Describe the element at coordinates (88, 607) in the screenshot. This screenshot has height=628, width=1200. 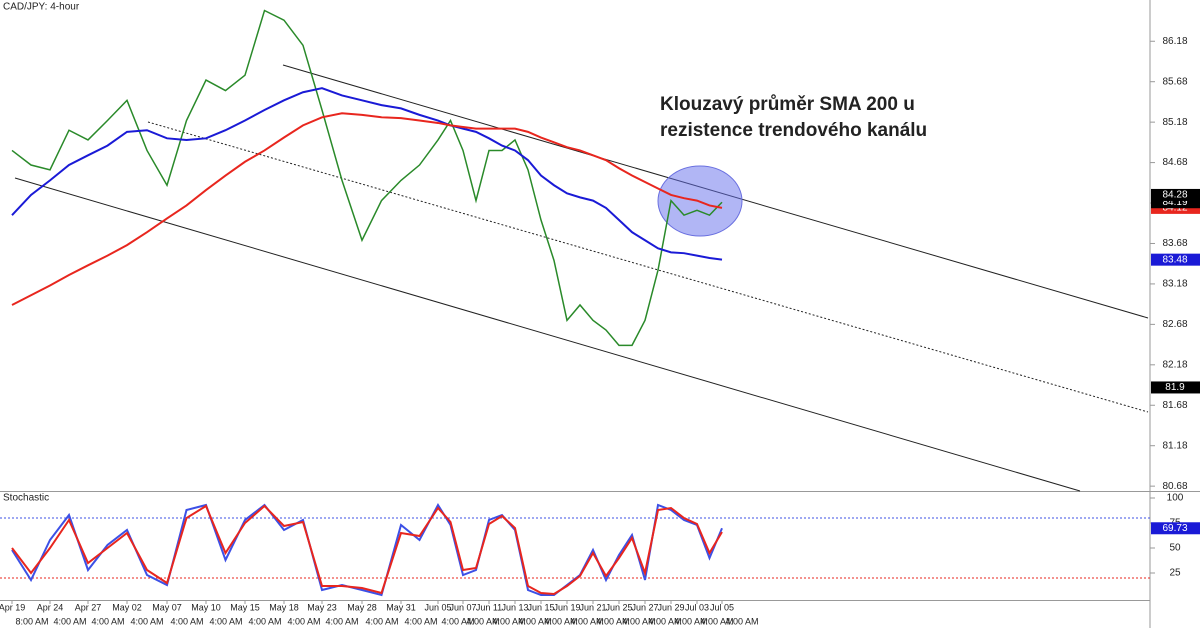
I see `x-tick-label: Apr 27` at that location.